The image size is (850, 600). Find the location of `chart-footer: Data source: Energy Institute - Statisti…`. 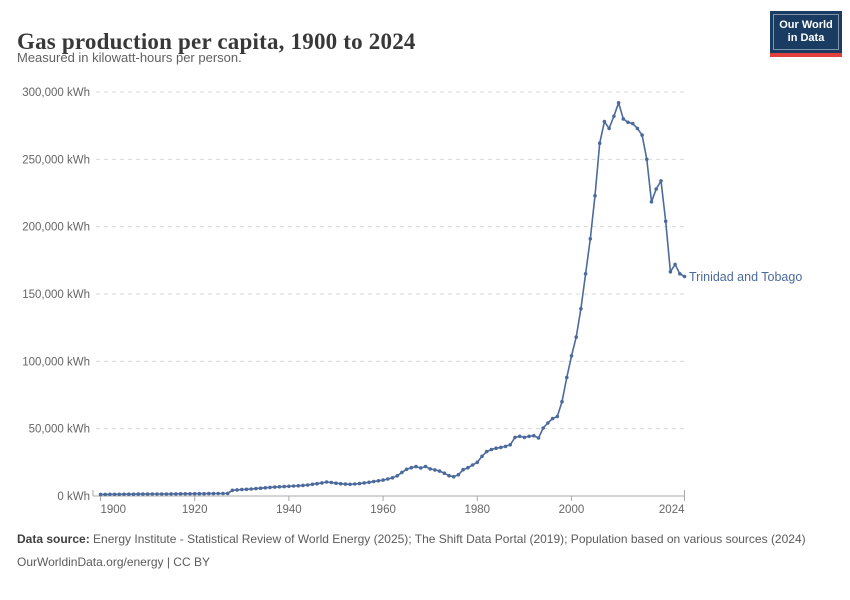

chart-footer: Data source: Energy Institute - Statisti… is located at coordinates (417, 550).